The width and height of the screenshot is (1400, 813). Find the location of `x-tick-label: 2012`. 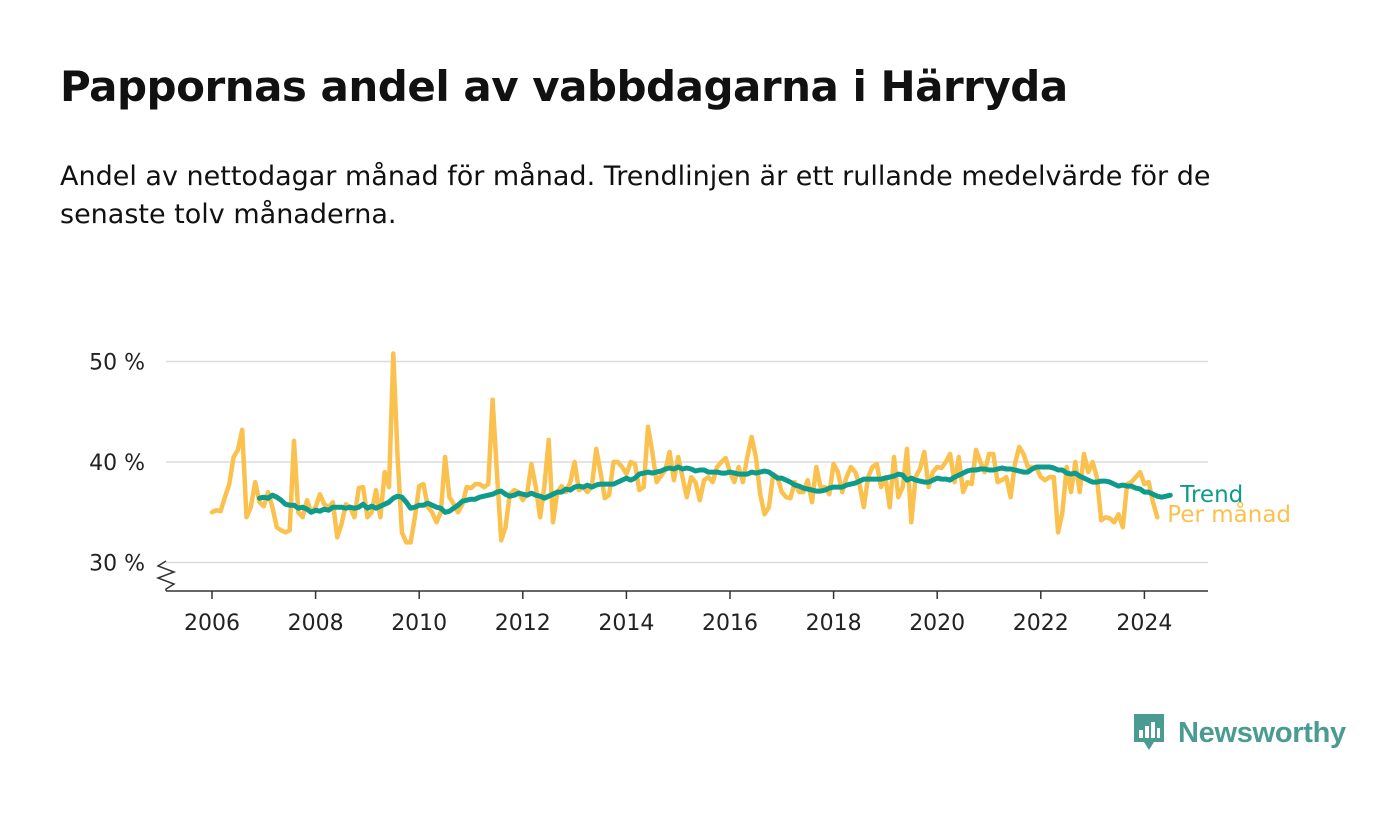

x-tick-label: 2012 is located at coordinates (523, 623).